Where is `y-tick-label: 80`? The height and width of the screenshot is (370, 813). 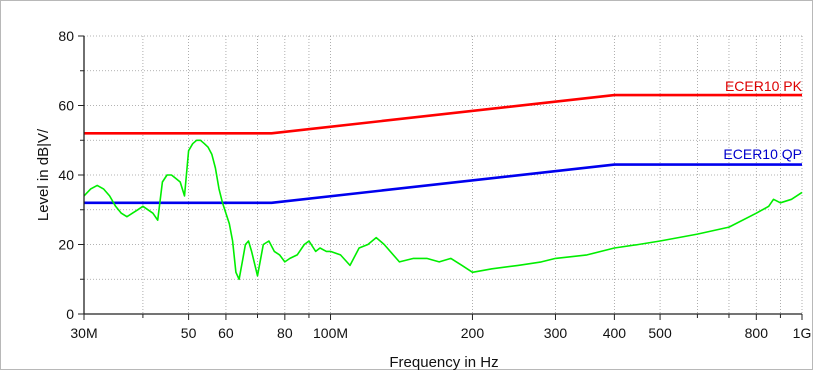
y-tick-label: 80 is located at coordinates (66, 36).